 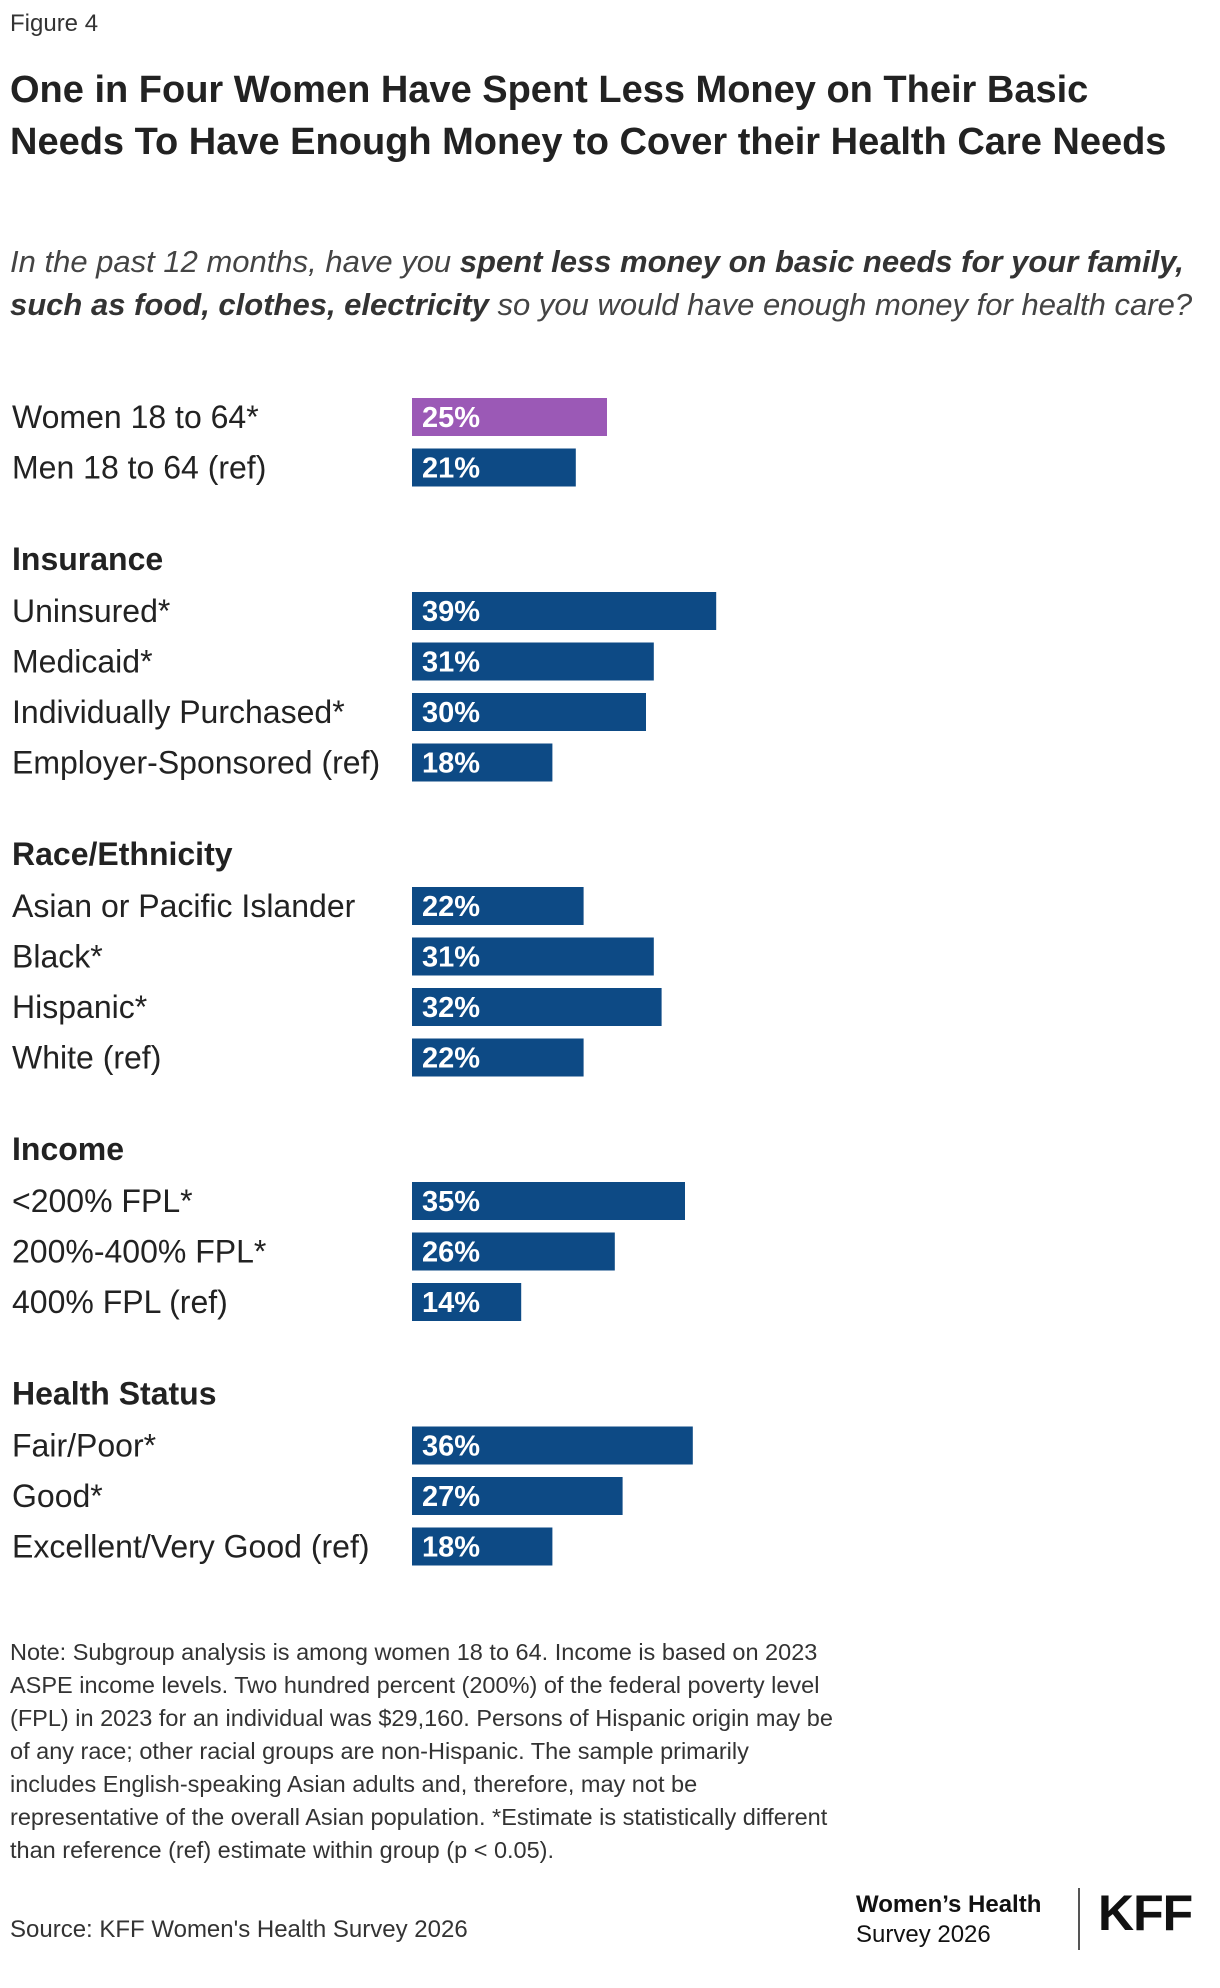 What do you see at coordinates (57, 1496) in the screenshot?
I see `category-label: Good*` at bounding box center [57, 1496].